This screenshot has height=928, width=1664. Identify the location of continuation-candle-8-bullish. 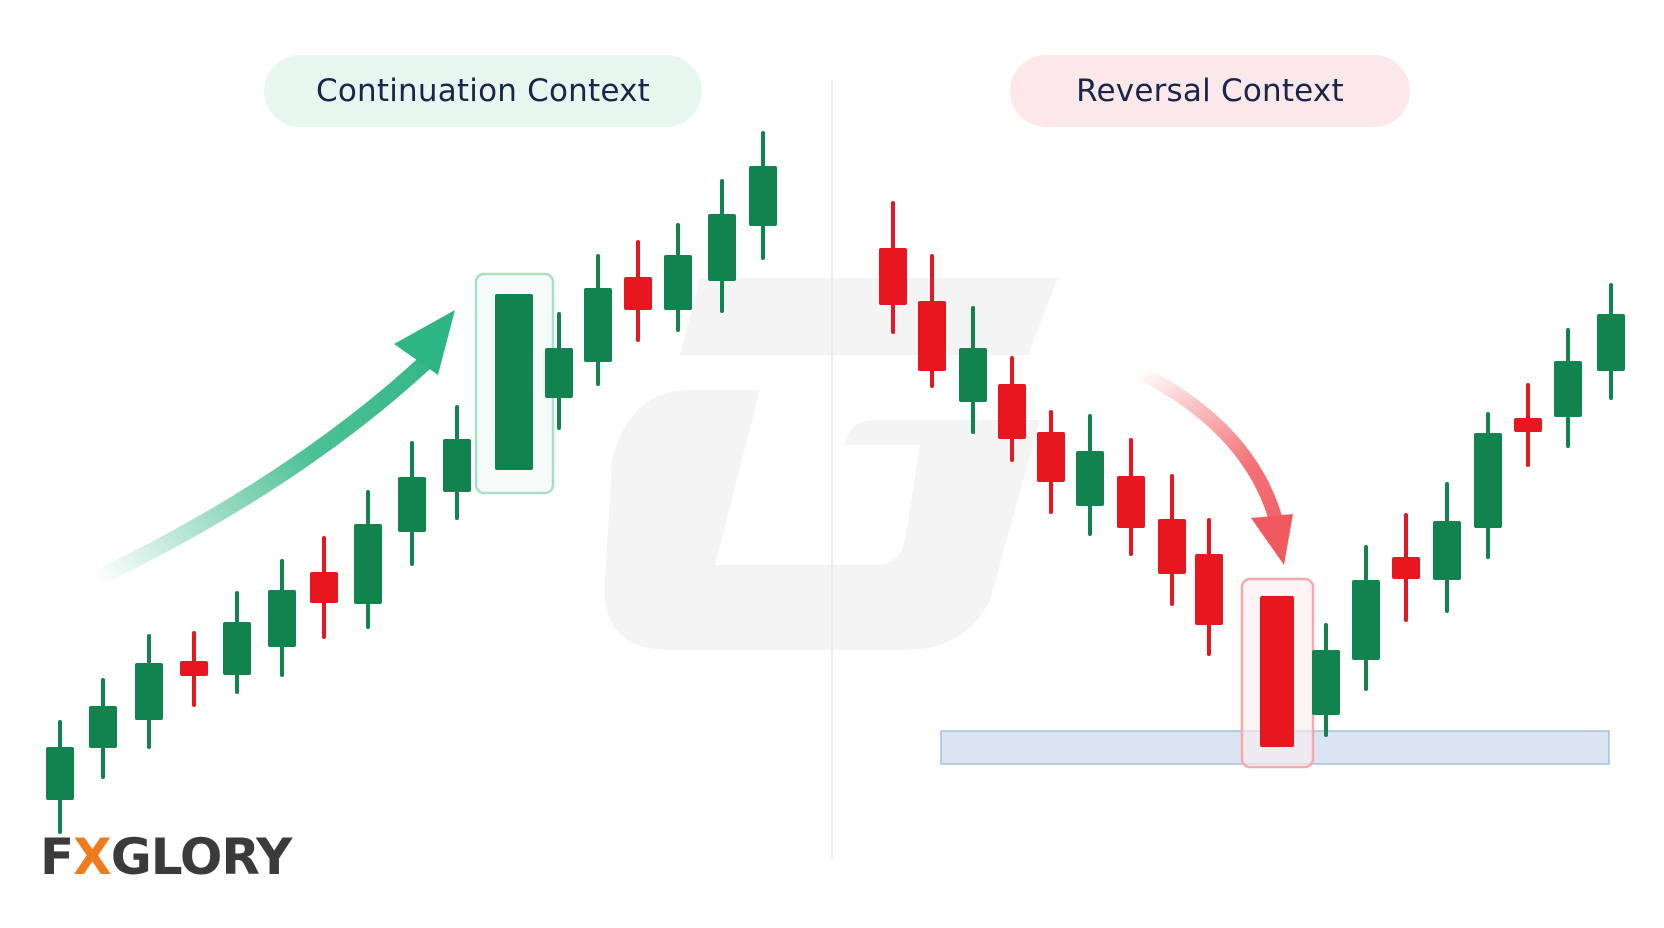
(368, 559).